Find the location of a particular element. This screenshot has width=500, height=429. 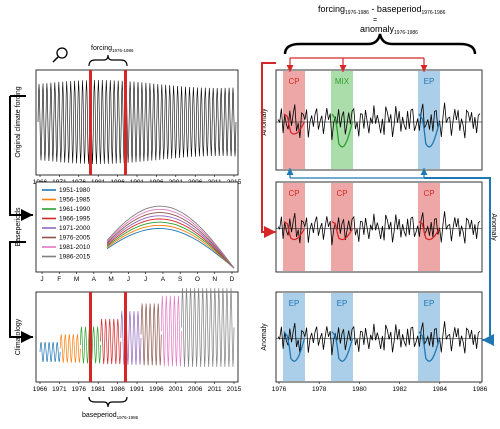

right-top-ylabel: Anomaly is located at coordinates (264, 122).